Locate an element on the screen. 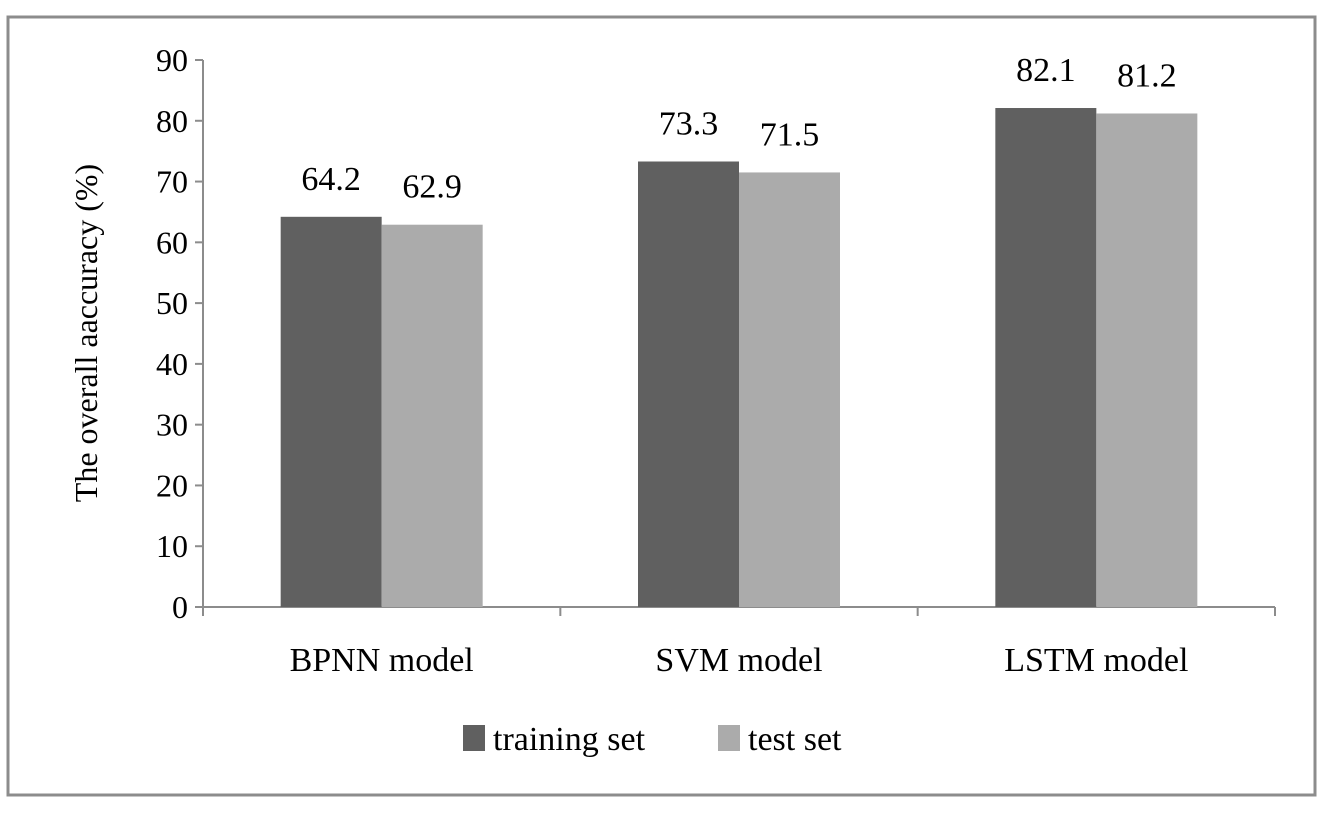 Image resolution: width=1325 pixels, height=815 pixels. x-category-label: SVM model is located at coordinates (738, 660).